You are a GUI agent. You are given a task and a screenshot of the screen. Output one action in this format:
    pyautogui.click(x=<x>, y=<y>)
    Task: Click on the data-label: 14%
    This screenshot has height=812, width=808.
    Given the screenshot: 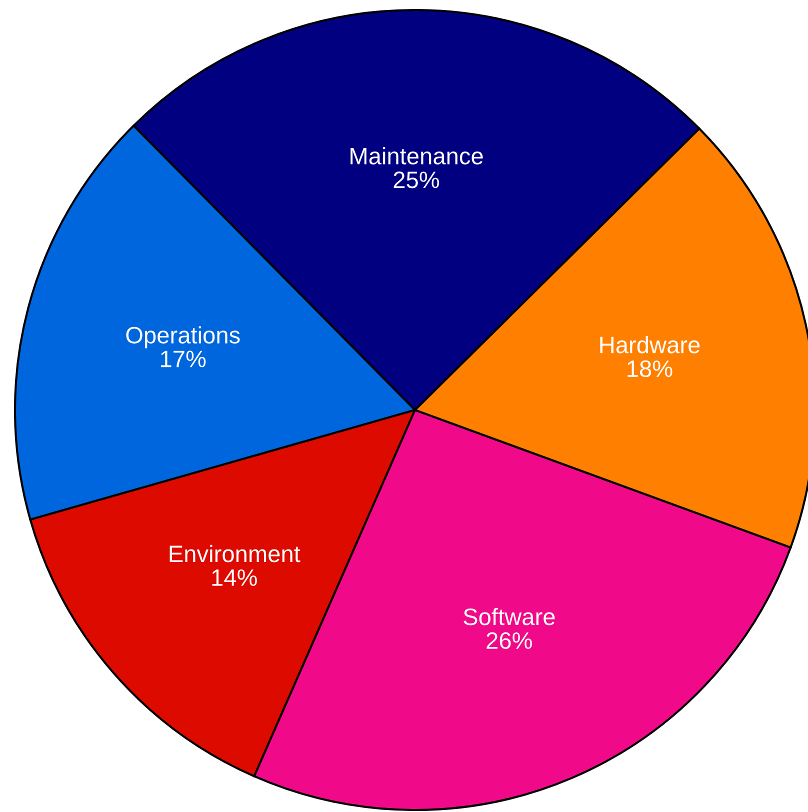 What is the action you would take?
    pyautogui.click(x=234, y=577)
    